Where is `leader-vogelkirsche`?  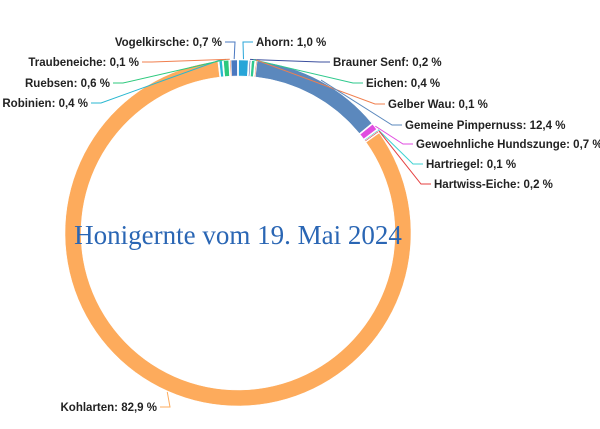 leader-vogelkirsche is located at coordinates (230, 50).